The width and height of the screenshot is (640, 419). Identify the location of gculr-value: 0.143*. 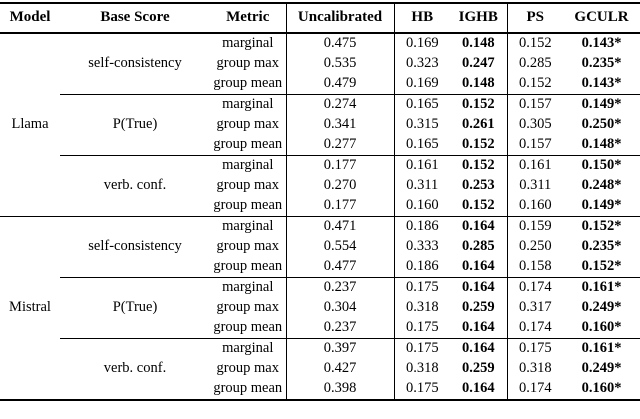
(601, 43).